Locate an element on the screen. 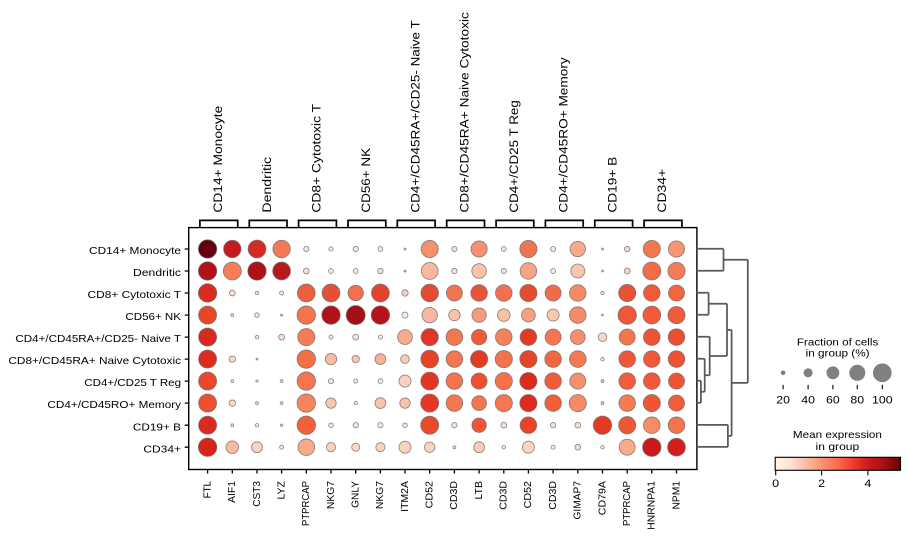  svg-text: 0 is located at coordinates (775, 484).